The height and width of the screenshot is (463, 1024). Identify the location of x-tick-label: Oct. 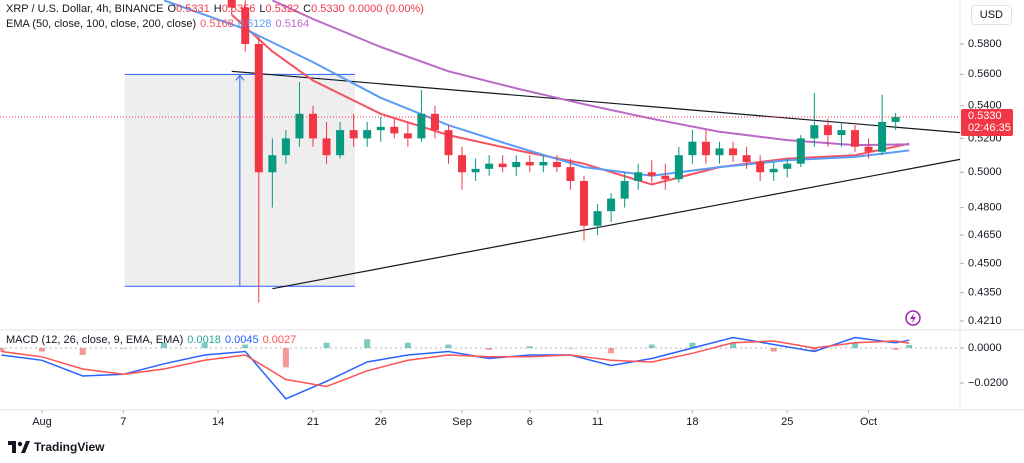
(868, 422).